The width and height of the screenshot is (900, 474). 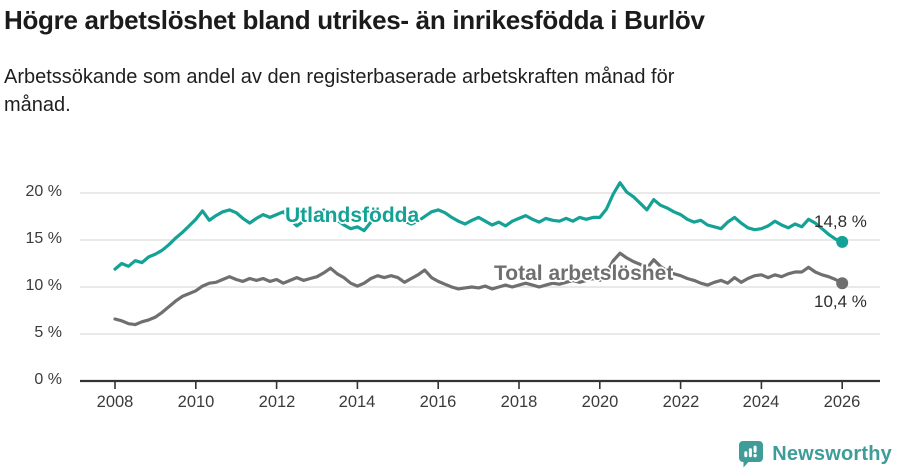 What do you see at coordinates (115, 402) in the screenshot?
I see `x-axis-label: 2008` at bounding box center [115, 402].